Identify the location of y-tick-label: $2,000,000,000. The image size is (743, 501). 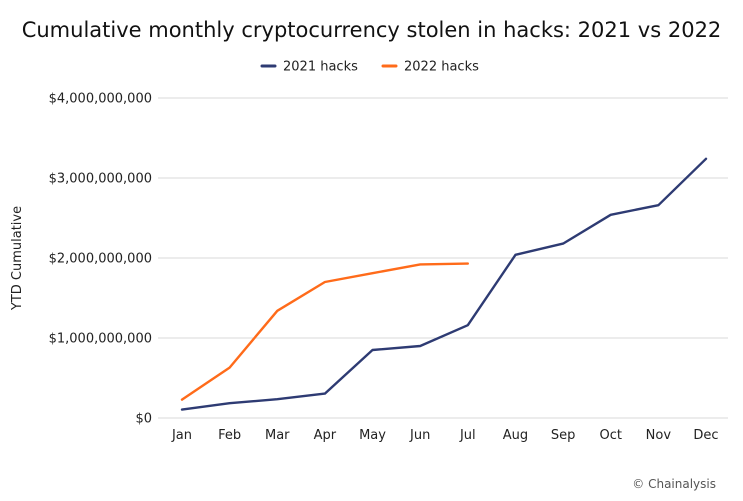
(100, 259).